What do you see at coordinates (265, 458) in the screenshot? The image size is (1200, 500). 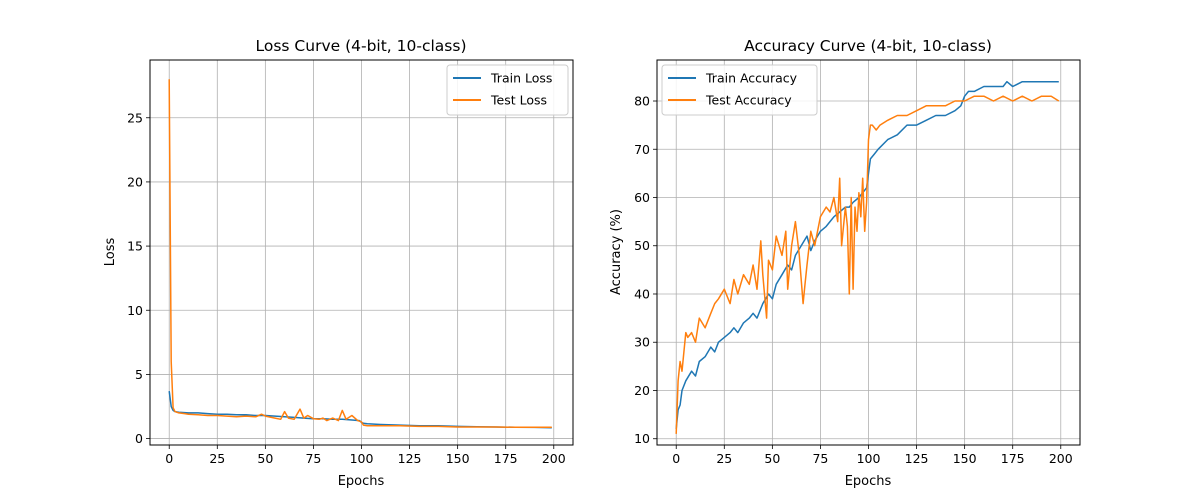 I see `loss-chart-x-tick-label: 50` at bounding box center [265, 458].